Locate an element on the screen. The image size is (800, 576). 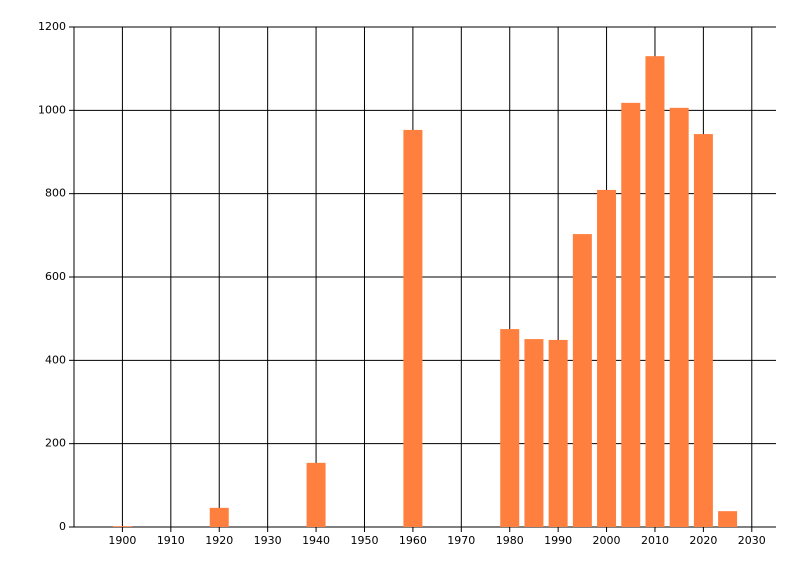
y-tick-label: 600 is located at coordinates (55, 276).